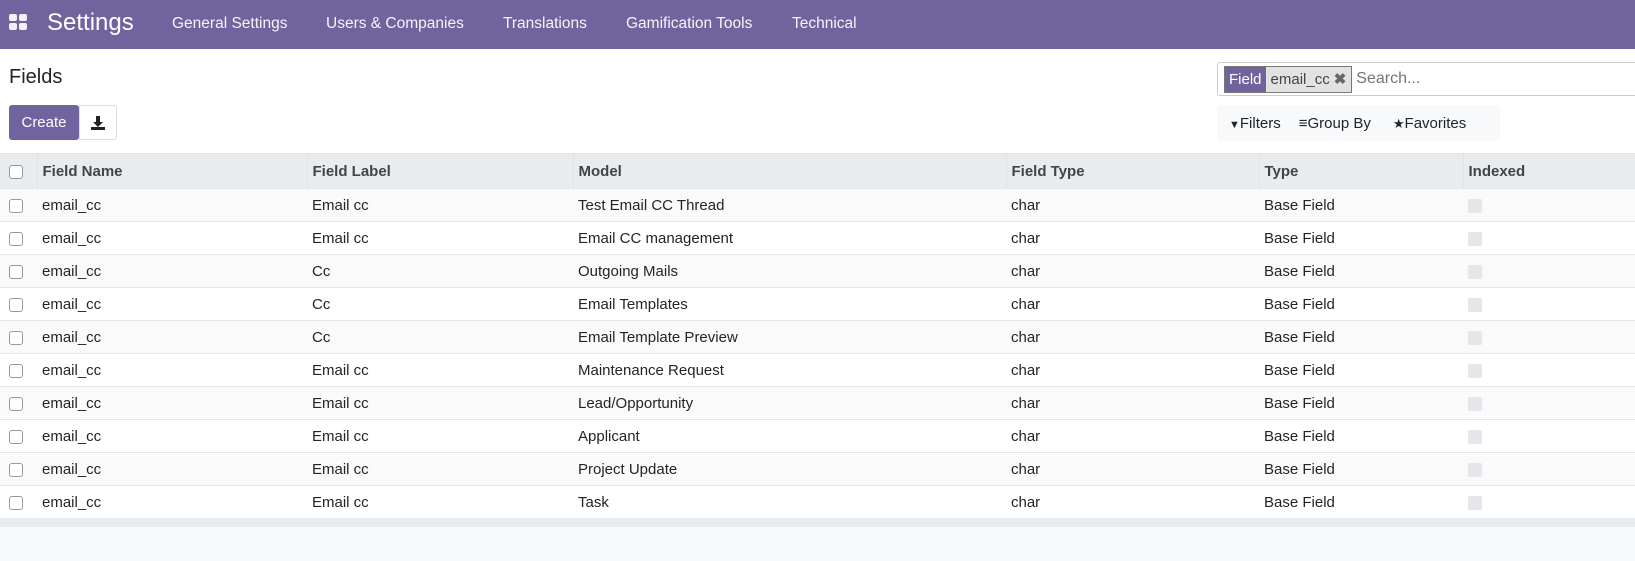 This screenshot has height=561, width=1635. Describe the element at coordinates (1429, 123) in the screenshot. I see `favorites-button: ★Favorites` at that location.